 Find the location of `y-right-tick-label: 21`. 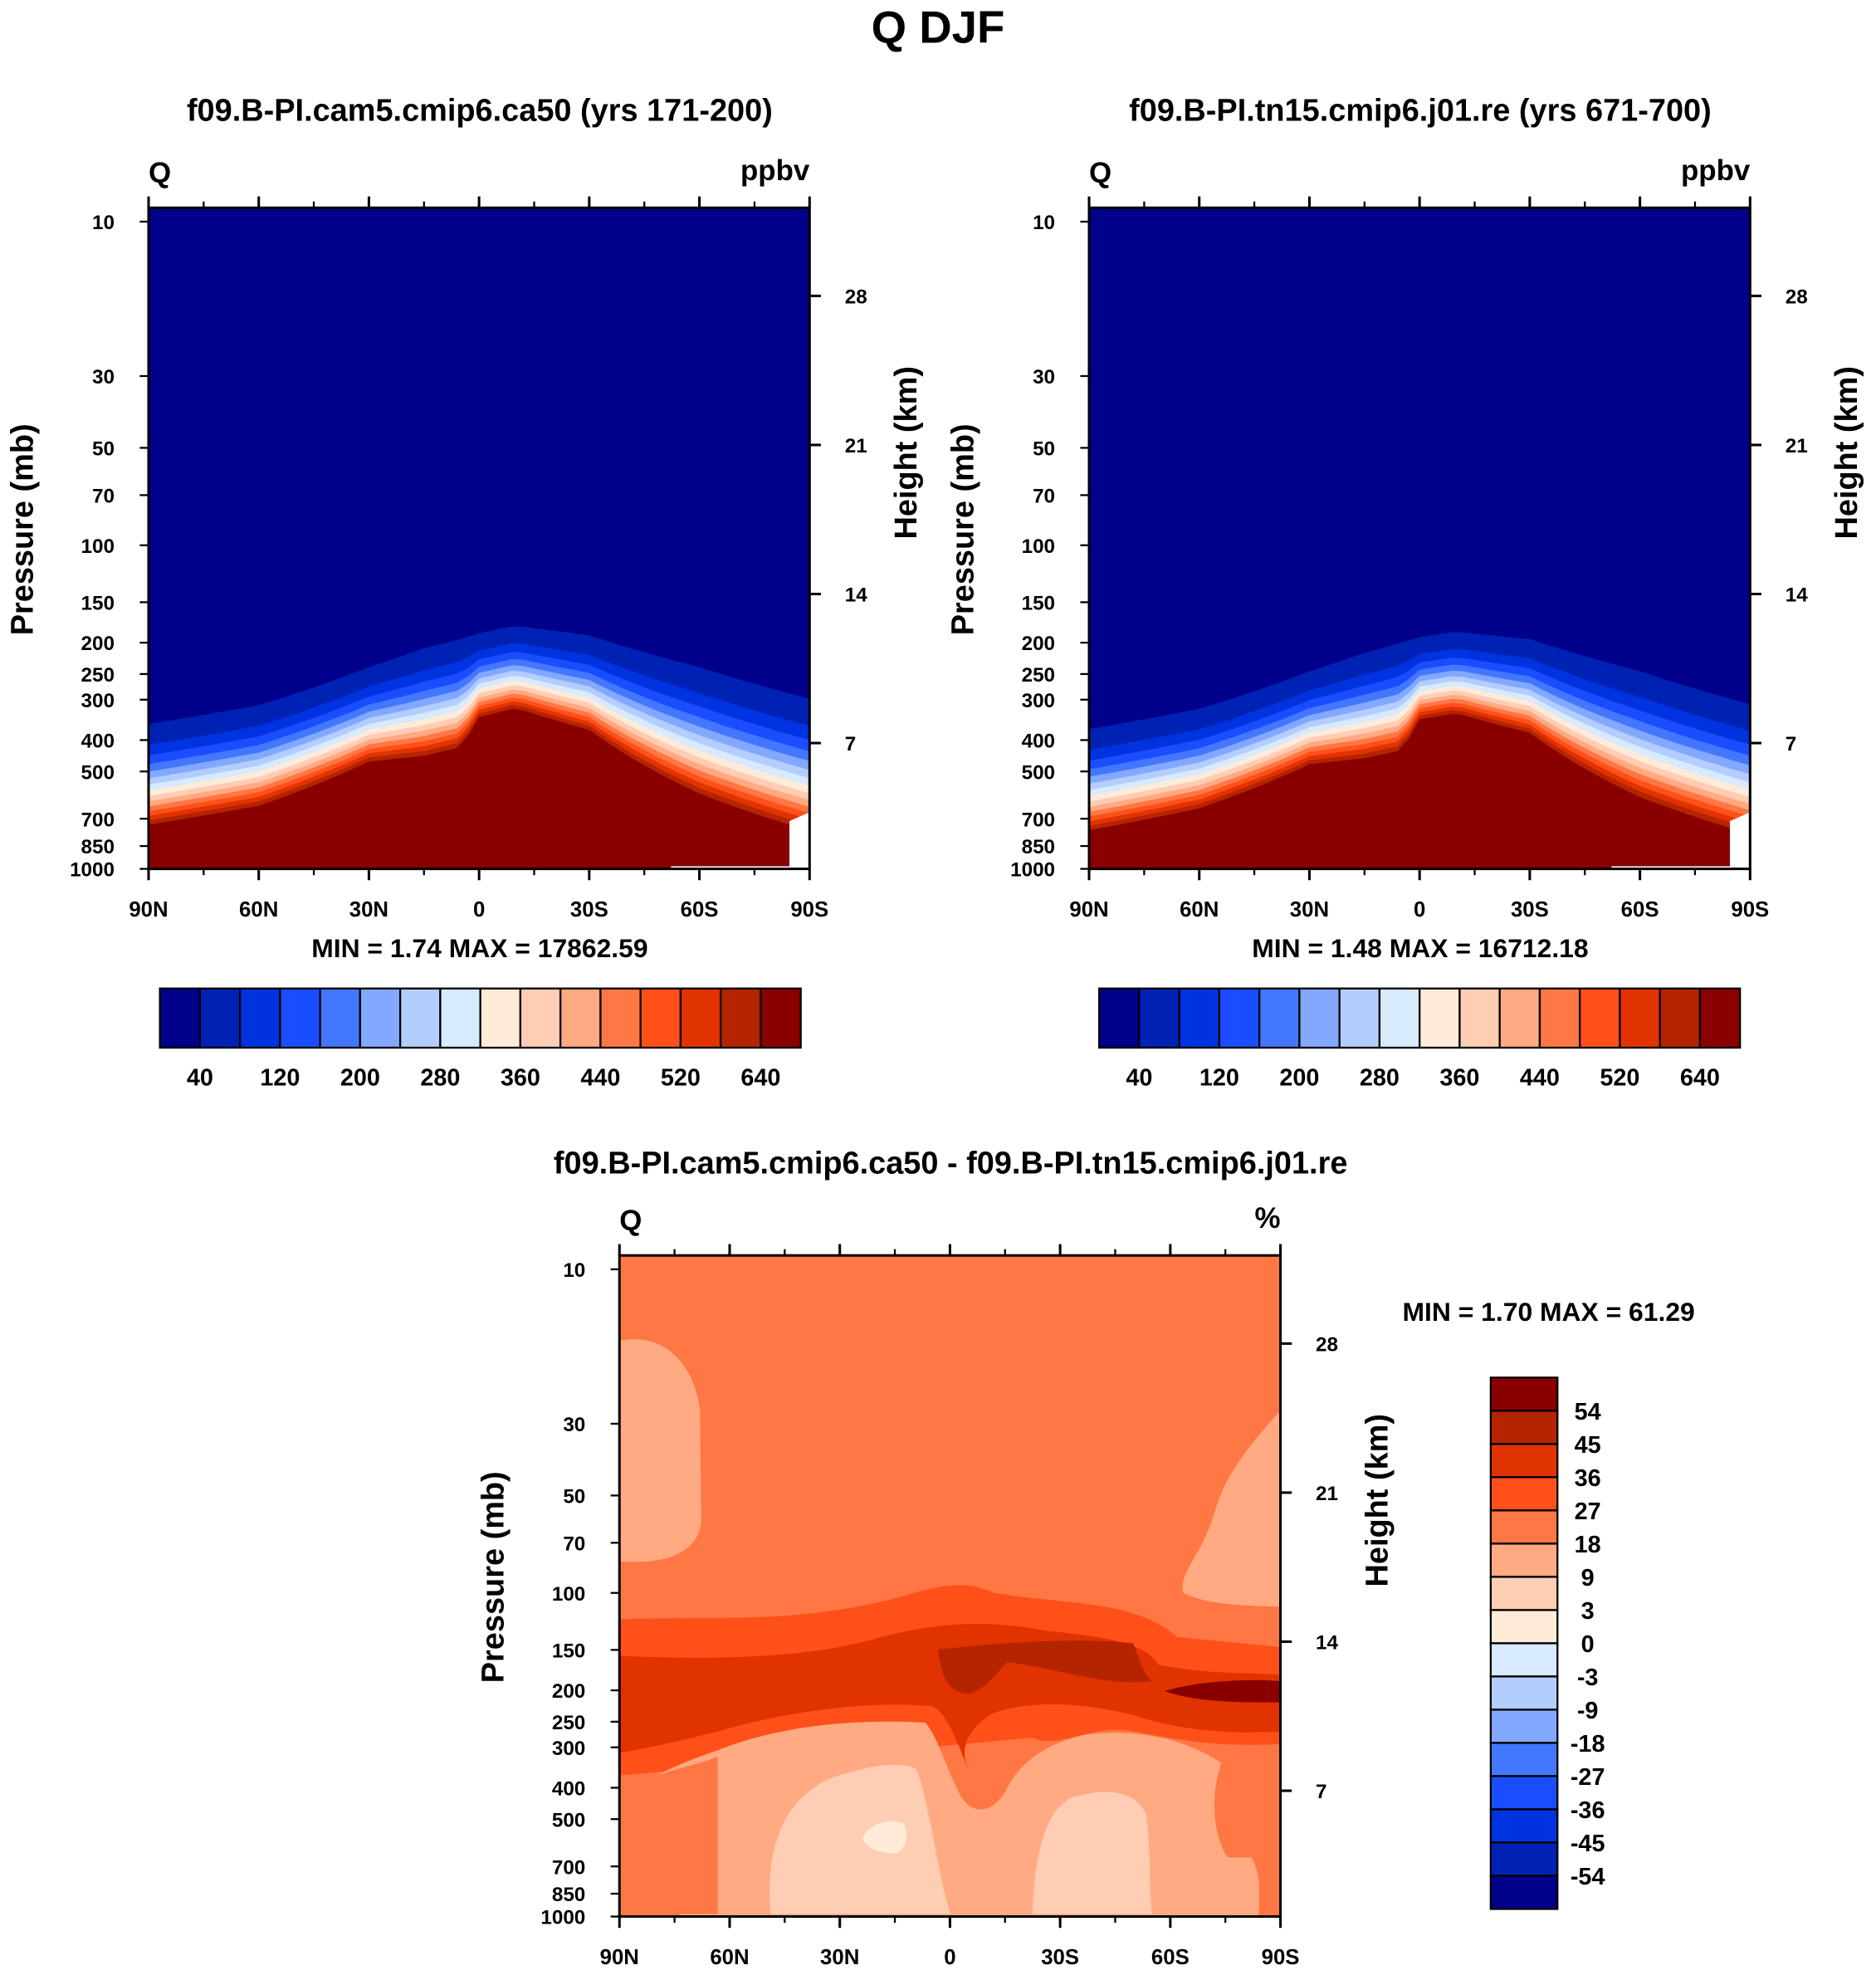

y-right-tick-label: 21 is located at coordinates (1797, 446).